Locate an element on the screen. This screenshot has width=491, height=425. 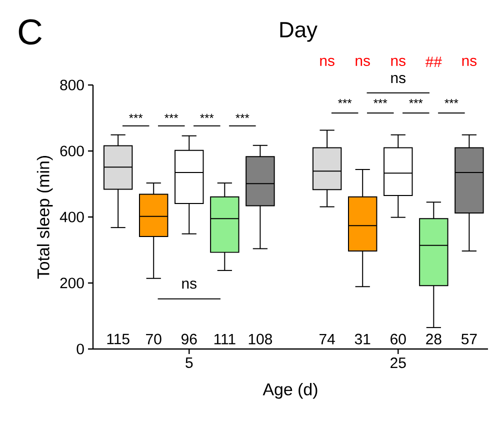
y-tick-label: 800 is located at coordinates (72, 85).